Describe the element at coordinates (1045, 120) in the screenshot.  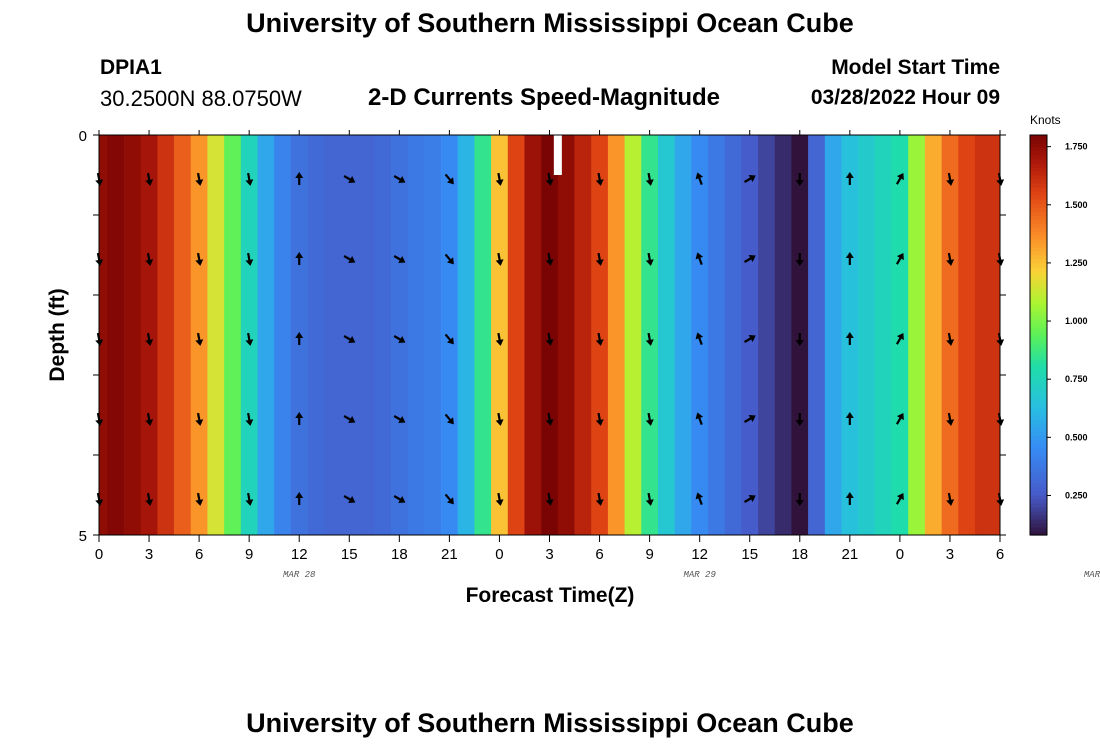
I see `colorbar-unit-label: Knots` at that location.